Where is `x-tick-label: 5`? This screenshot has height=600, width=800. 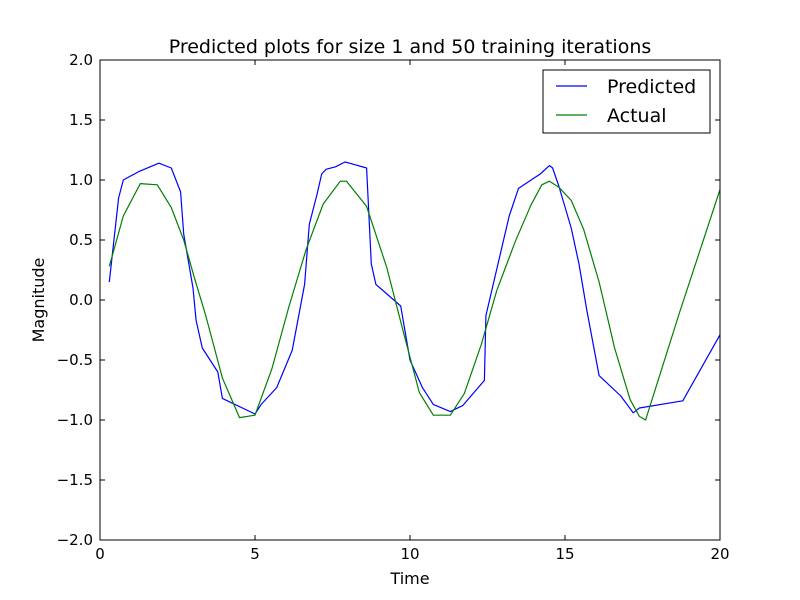
x-tick-label: 5 is located at coordinates (255, 554).